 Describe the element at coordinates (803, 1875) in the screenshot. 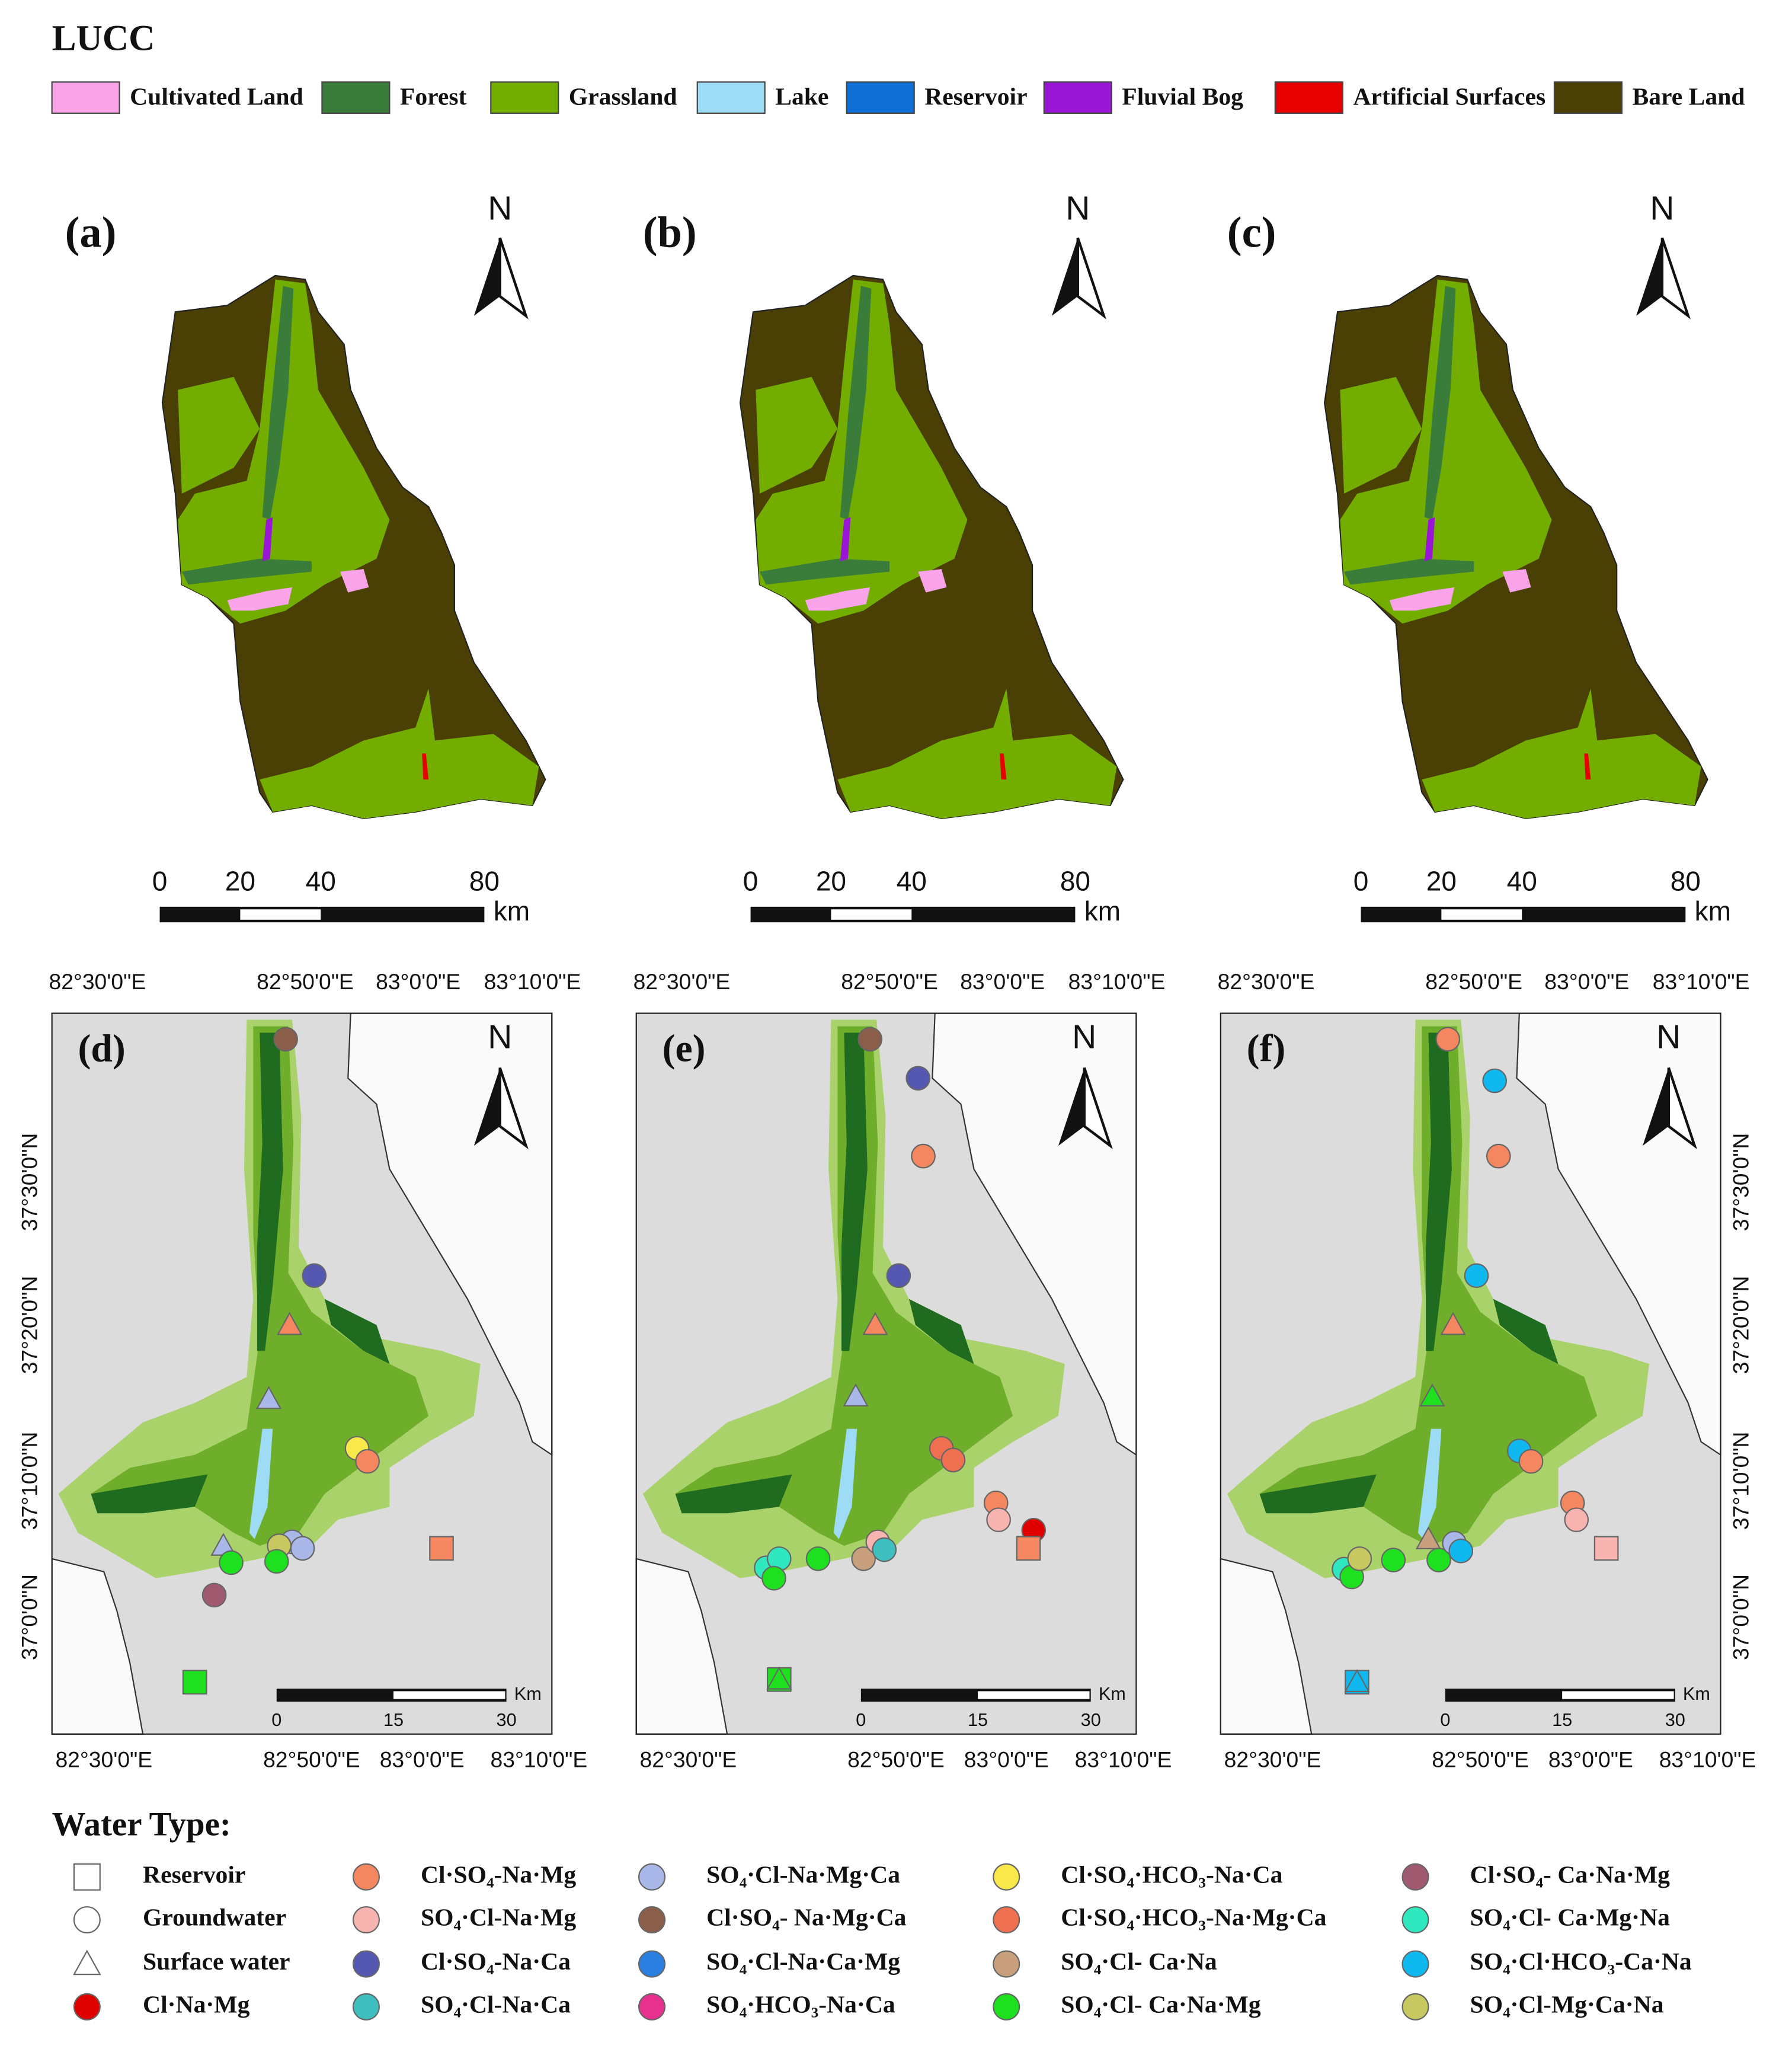

I see `legend-label: SO₄·Cl-Na·Mg·Ca` at that location.